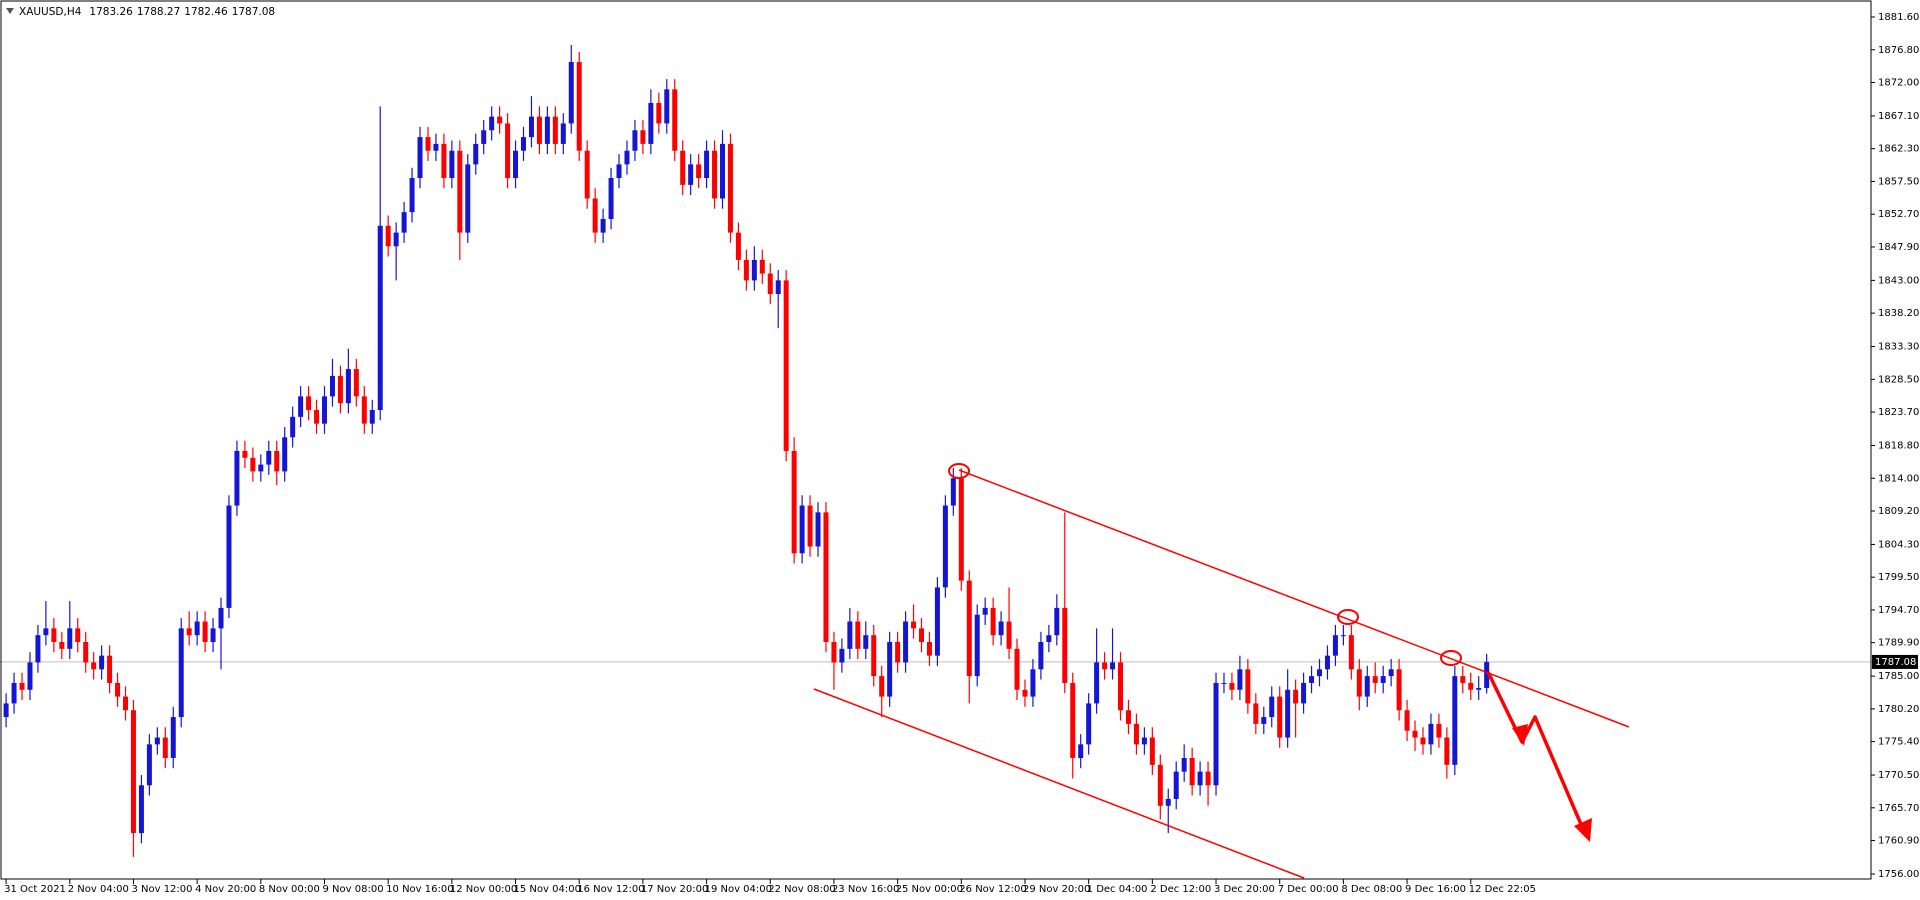 The width and height of the screenshot is (1920, 900). I want to click on y-tick-label: 1799.50, so click(1898, 577).